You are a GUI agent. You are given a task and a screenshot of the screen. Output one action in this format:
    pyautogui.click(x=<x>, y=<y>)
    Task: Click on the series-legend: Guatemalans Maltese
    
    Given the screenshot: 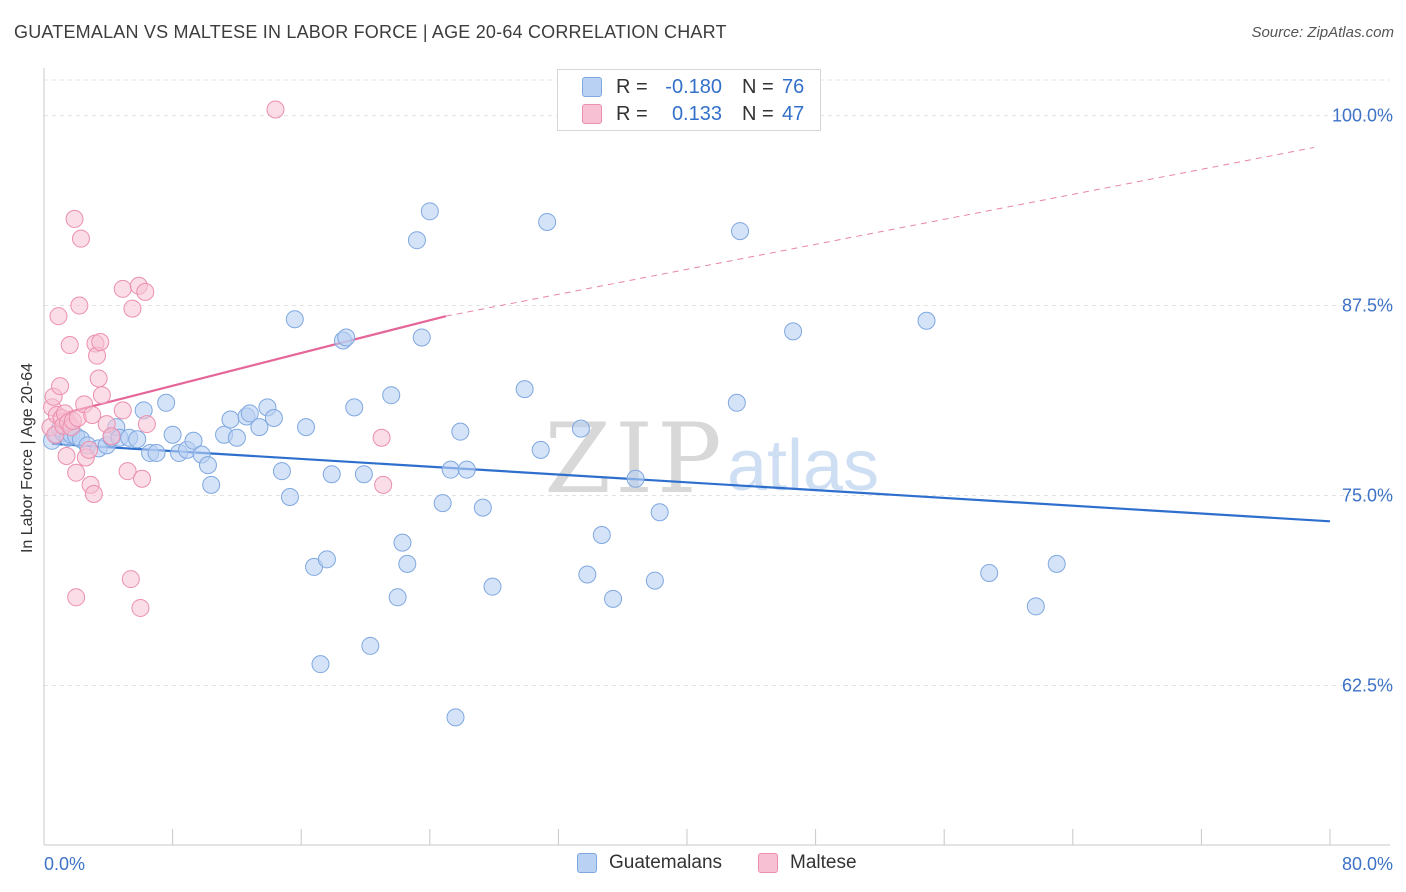 What is the action you would take?
    pyautogui.click(x=703, y=864)
    